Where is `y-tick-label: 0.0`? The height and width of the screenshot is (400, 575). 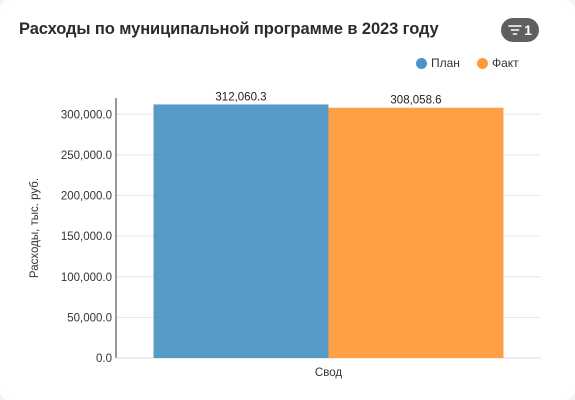
y-tick-label: 0.0 is located at coordinates (104, 359).